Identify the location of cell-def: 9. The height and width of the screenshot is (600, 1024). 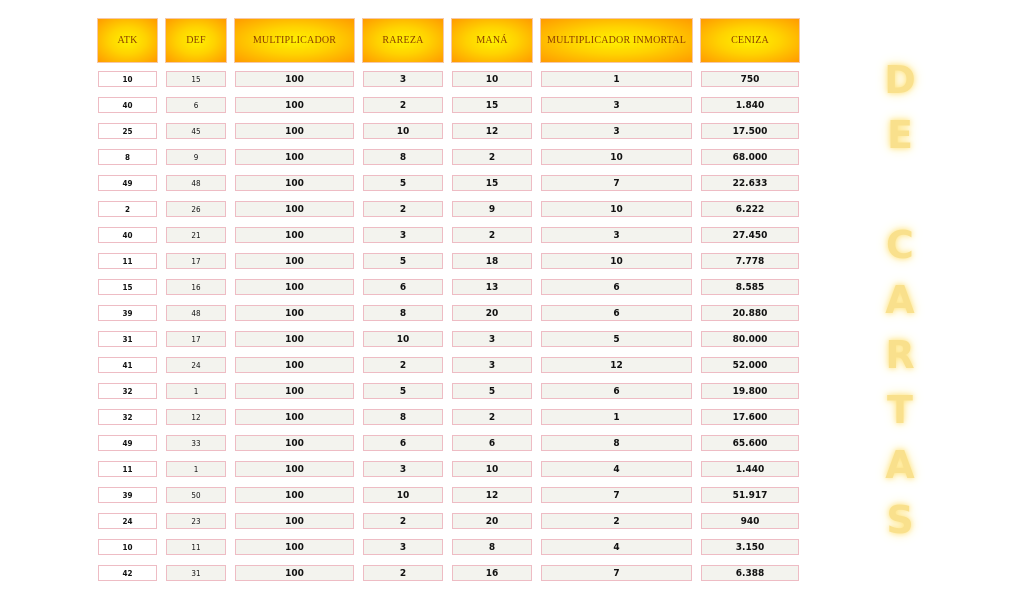
(196, 157).